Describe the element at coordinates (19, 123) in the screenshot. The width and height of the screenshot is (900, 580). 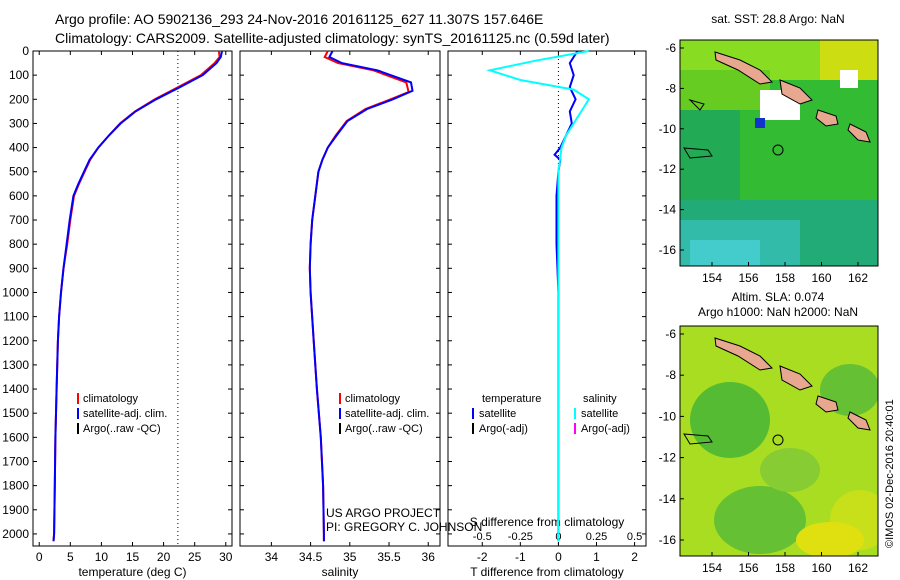
I see `y-tick-label: 300` at that location.